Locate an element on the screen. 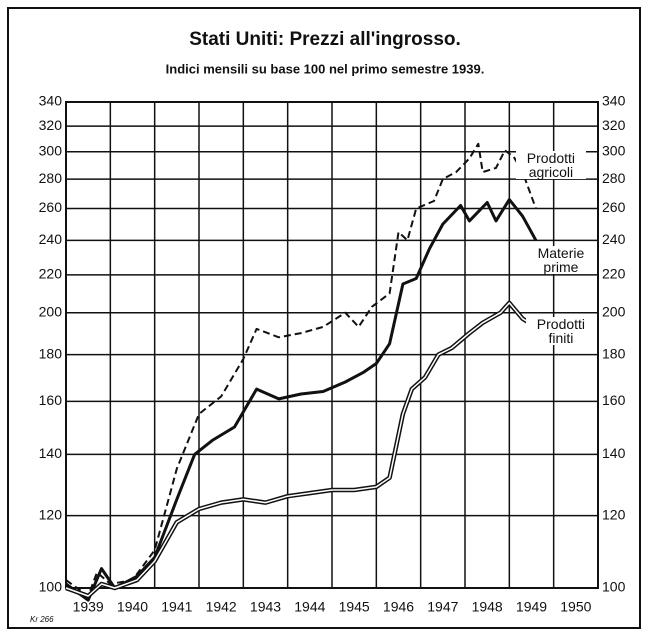  x-tick-label: 1949 is located at coordinates (531, 607).